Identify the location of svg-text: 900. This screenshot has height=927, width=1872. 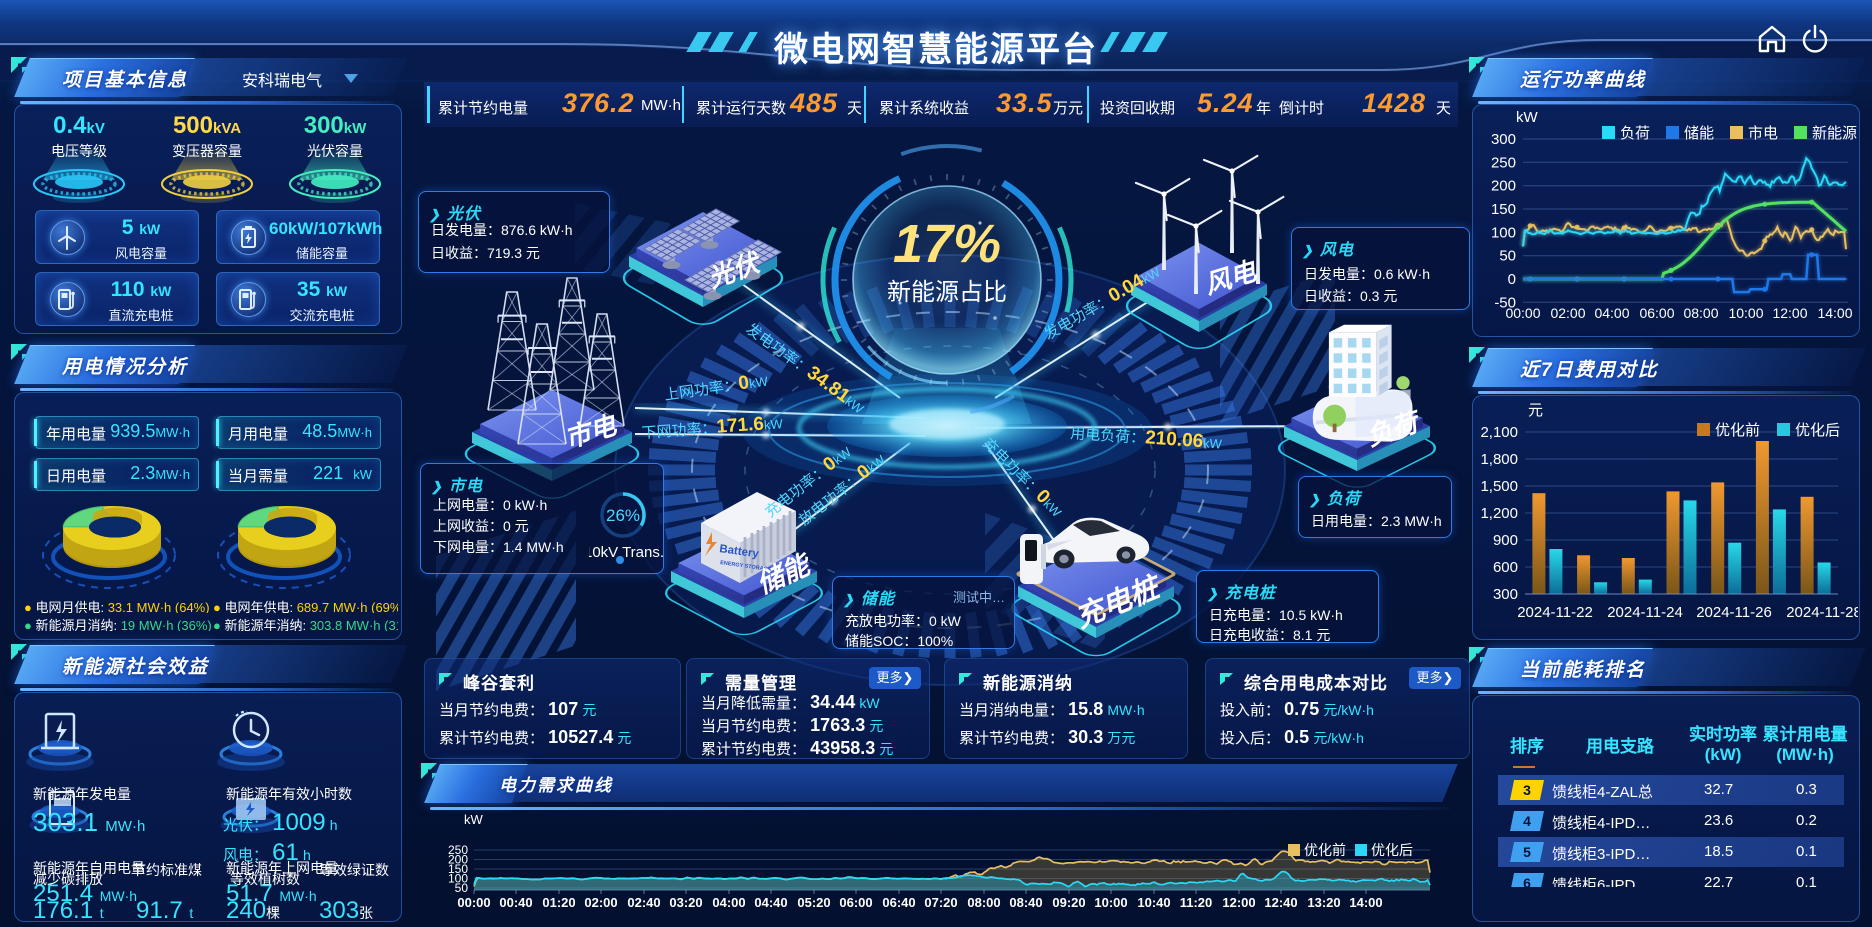
(1505, 540).